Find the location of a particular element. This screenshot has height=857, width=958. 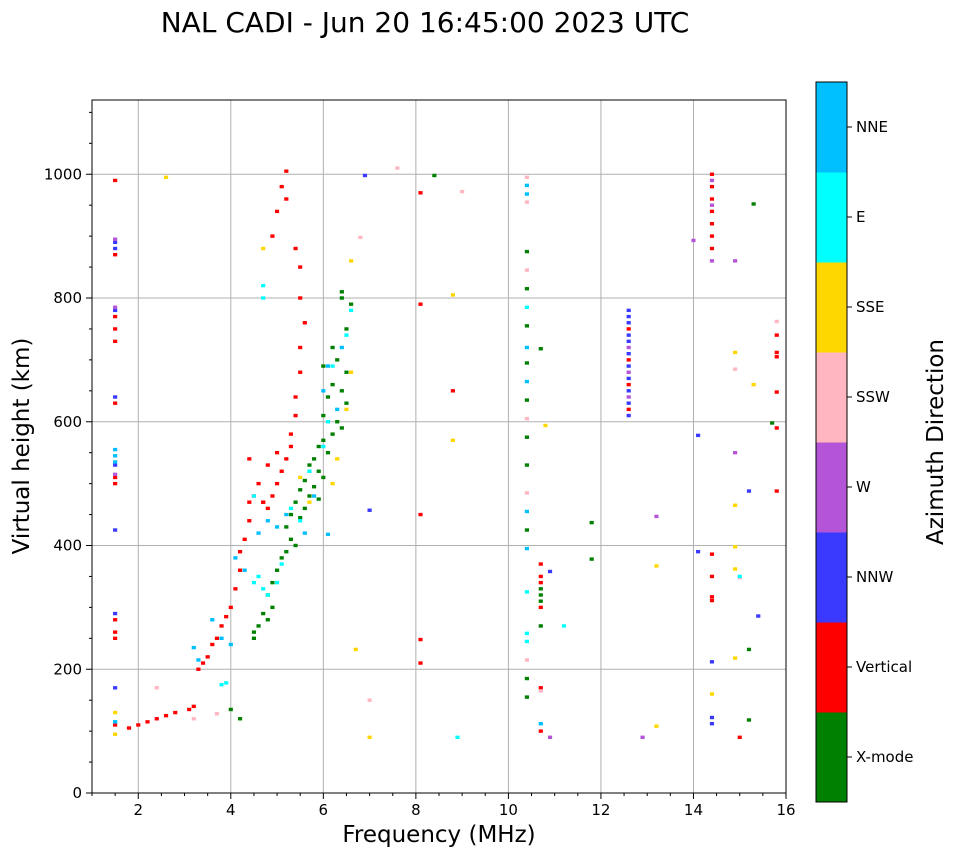

colorbar-label-item: Vertical is located at coordinates (884, 667).